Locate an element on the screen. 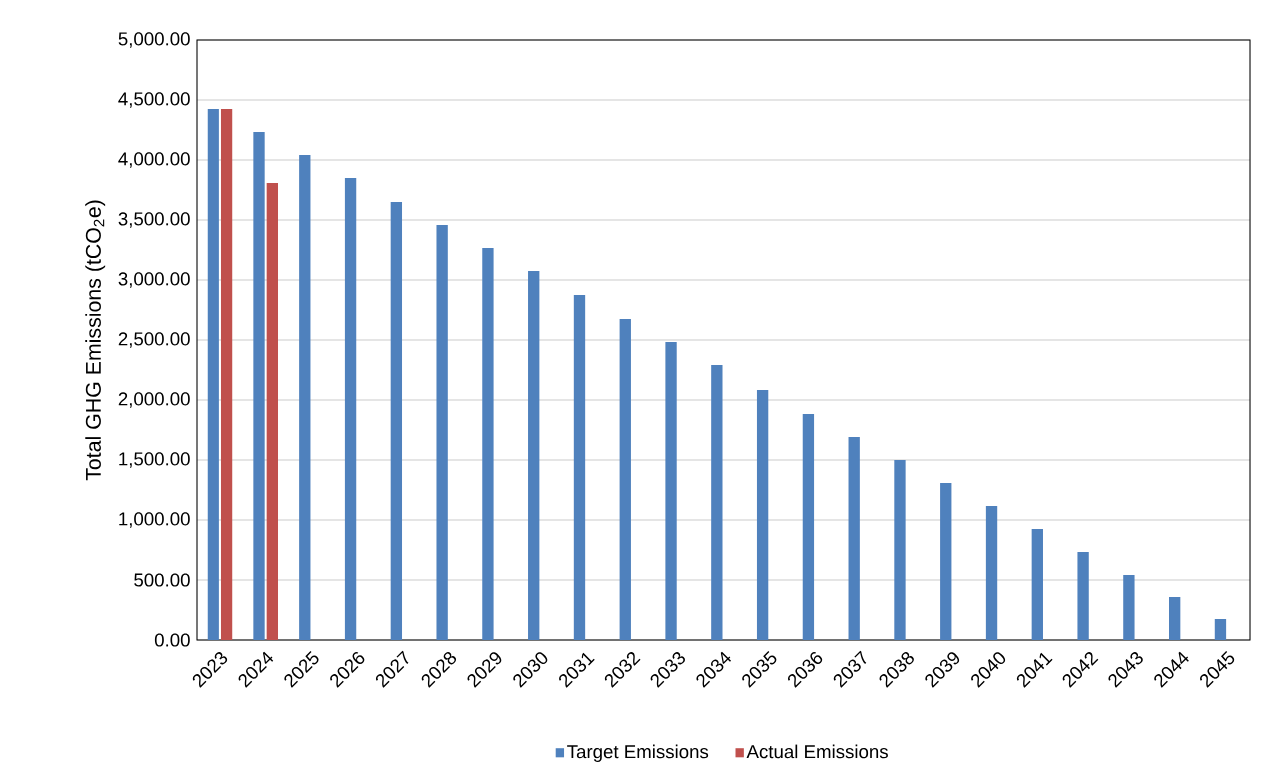 This screenshot has width=1284, height=778. legend-label: Actual Emissions is located at coordinates (817, 751).